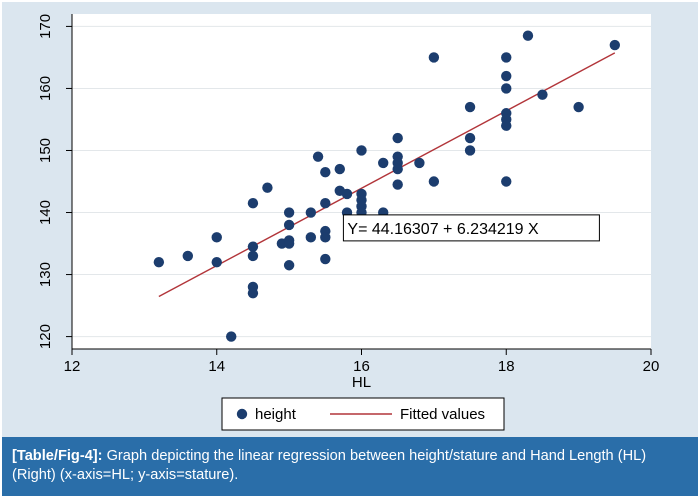 This screenshot has height=498, width=700. I want to click on y-tick-label: 160, so click(45, 88).